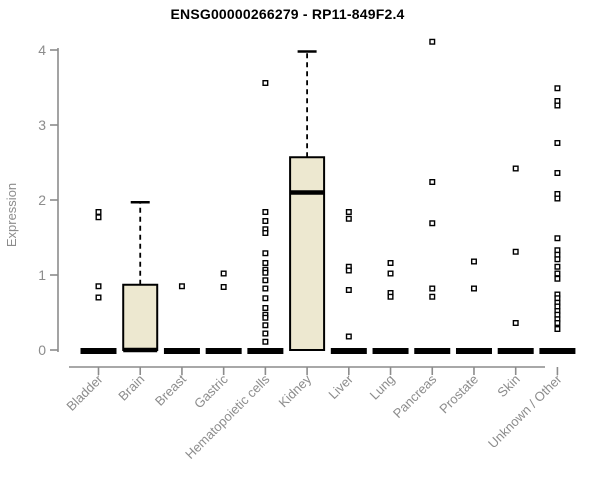  Describe the element at coordinates (307, 253) in the screenshot. I see `box-kidney` at that location.